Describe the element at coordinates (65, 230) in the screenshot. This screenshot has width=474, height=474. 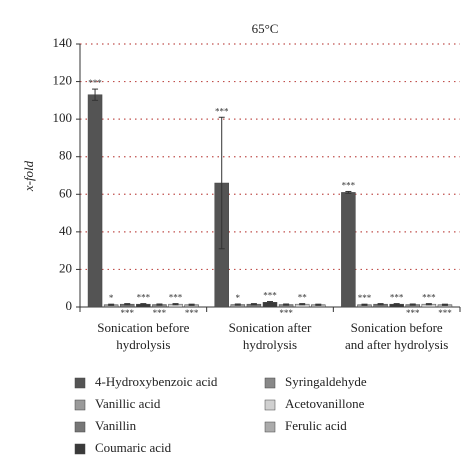
I see `y-tick-label: 40` at that location.